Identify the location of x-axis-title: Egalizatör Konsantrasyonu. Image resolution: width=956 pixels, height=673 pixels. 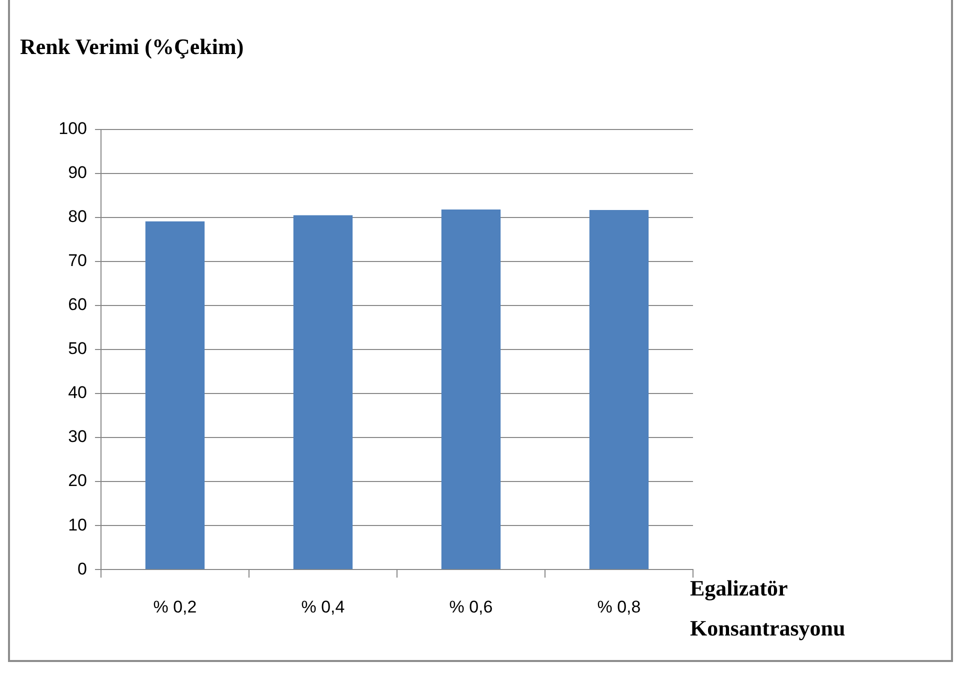
(768, 607).